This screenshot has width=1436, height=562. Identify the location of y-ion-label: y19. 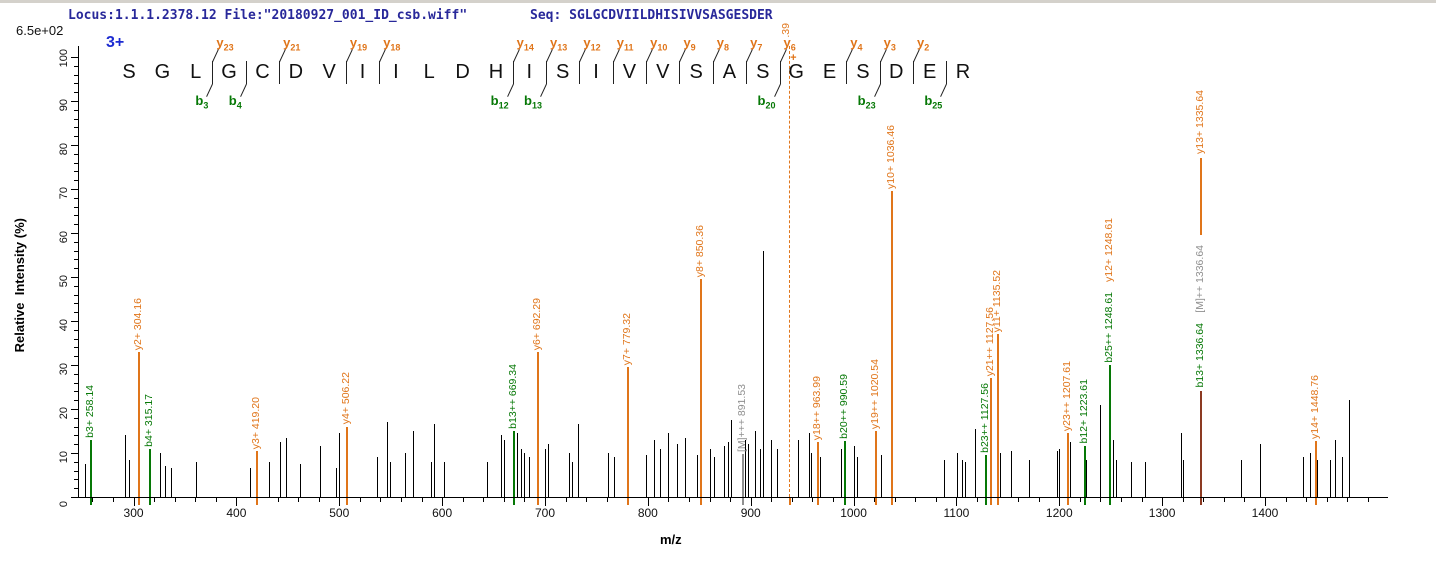
(358, 44).